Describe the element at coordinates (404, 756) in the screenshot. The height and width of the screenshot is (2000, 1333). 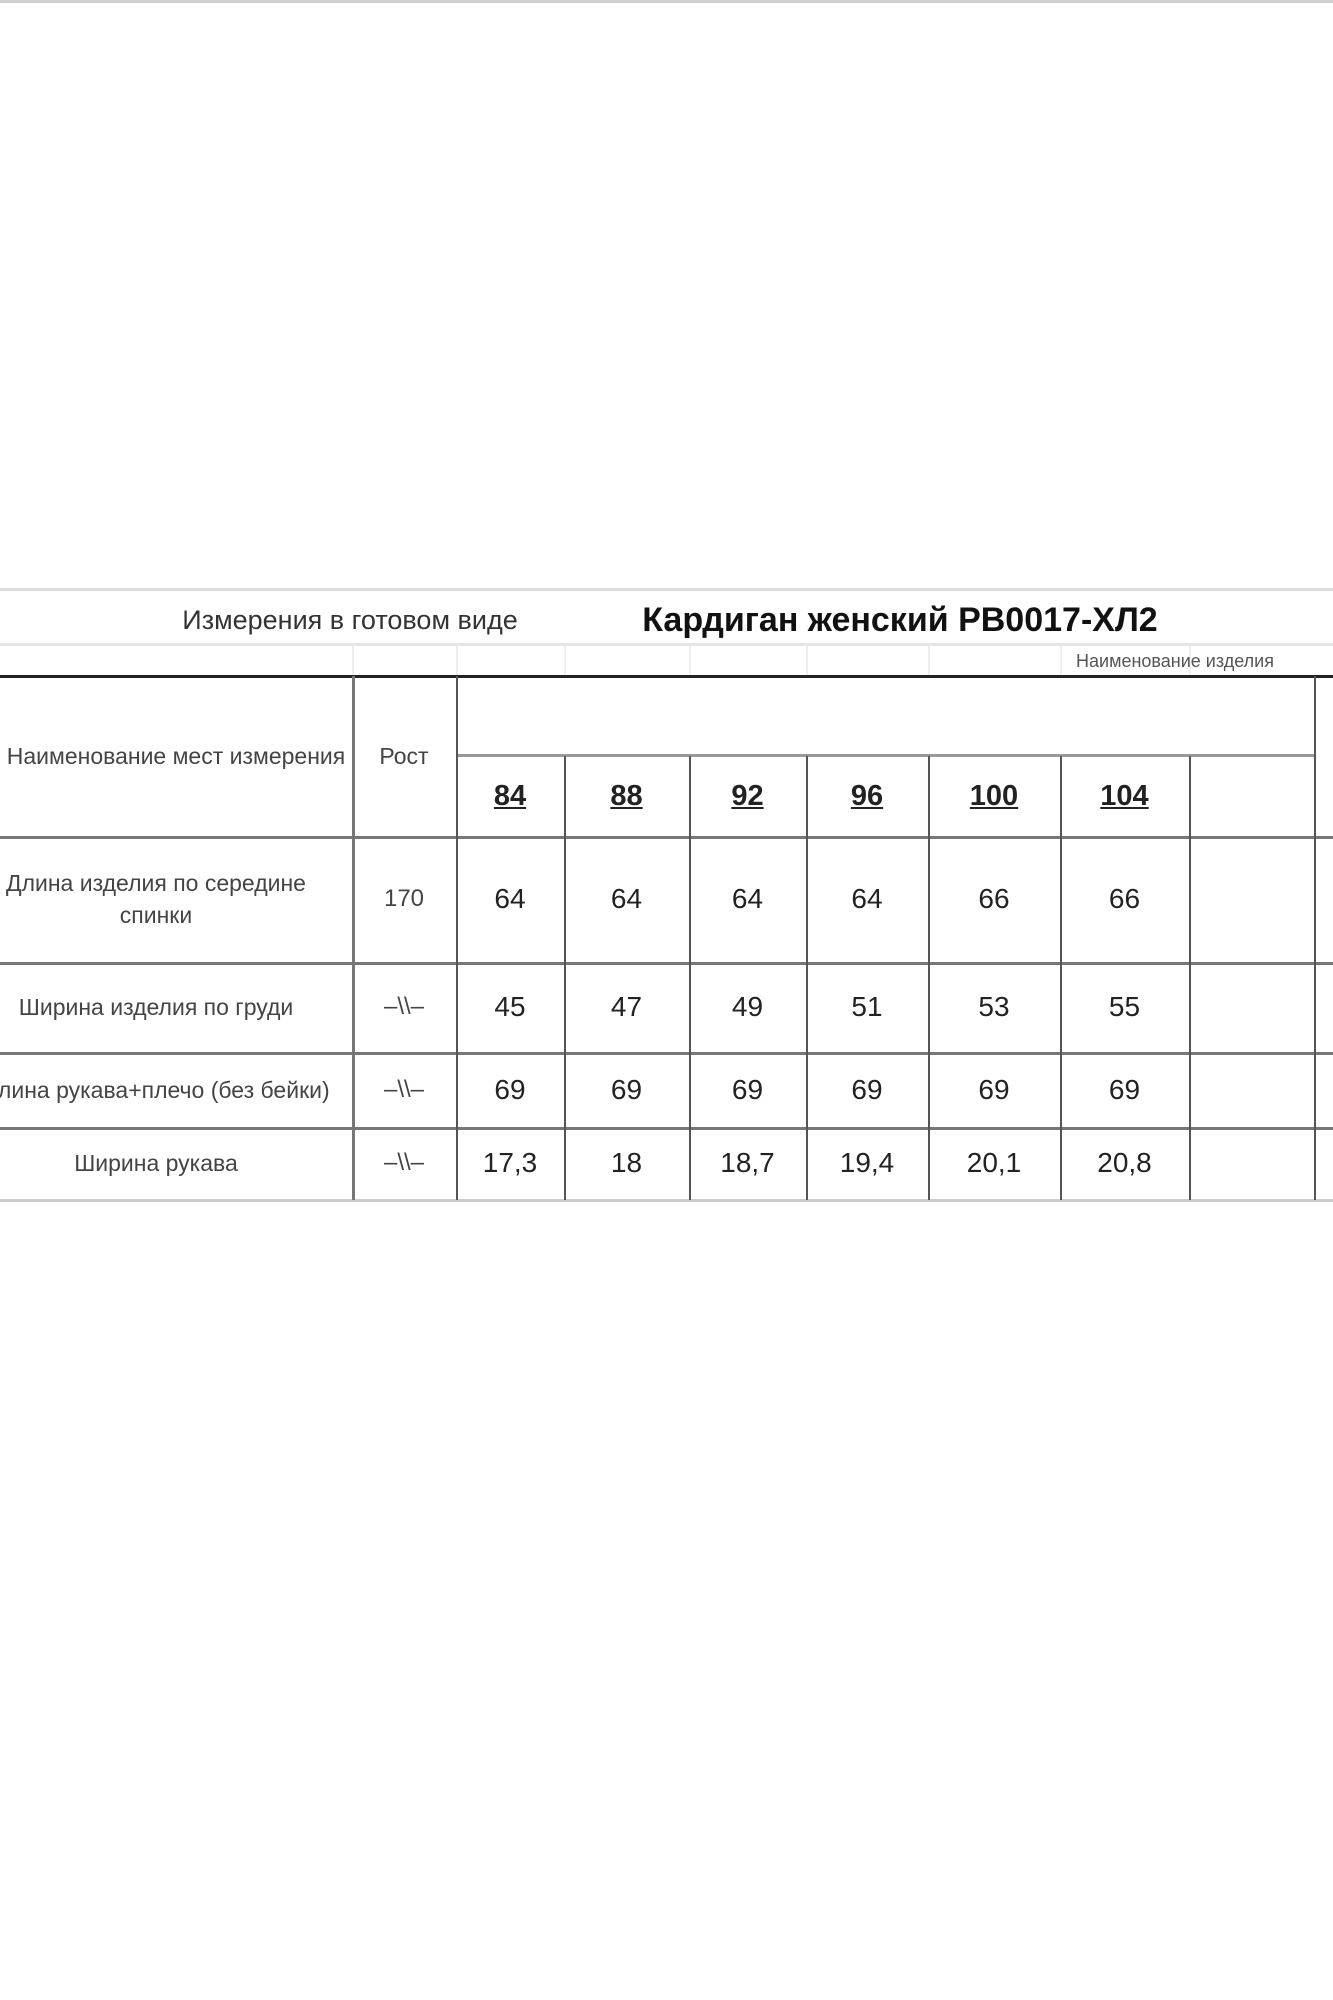
I see `column-header-height: Рост` at that location.